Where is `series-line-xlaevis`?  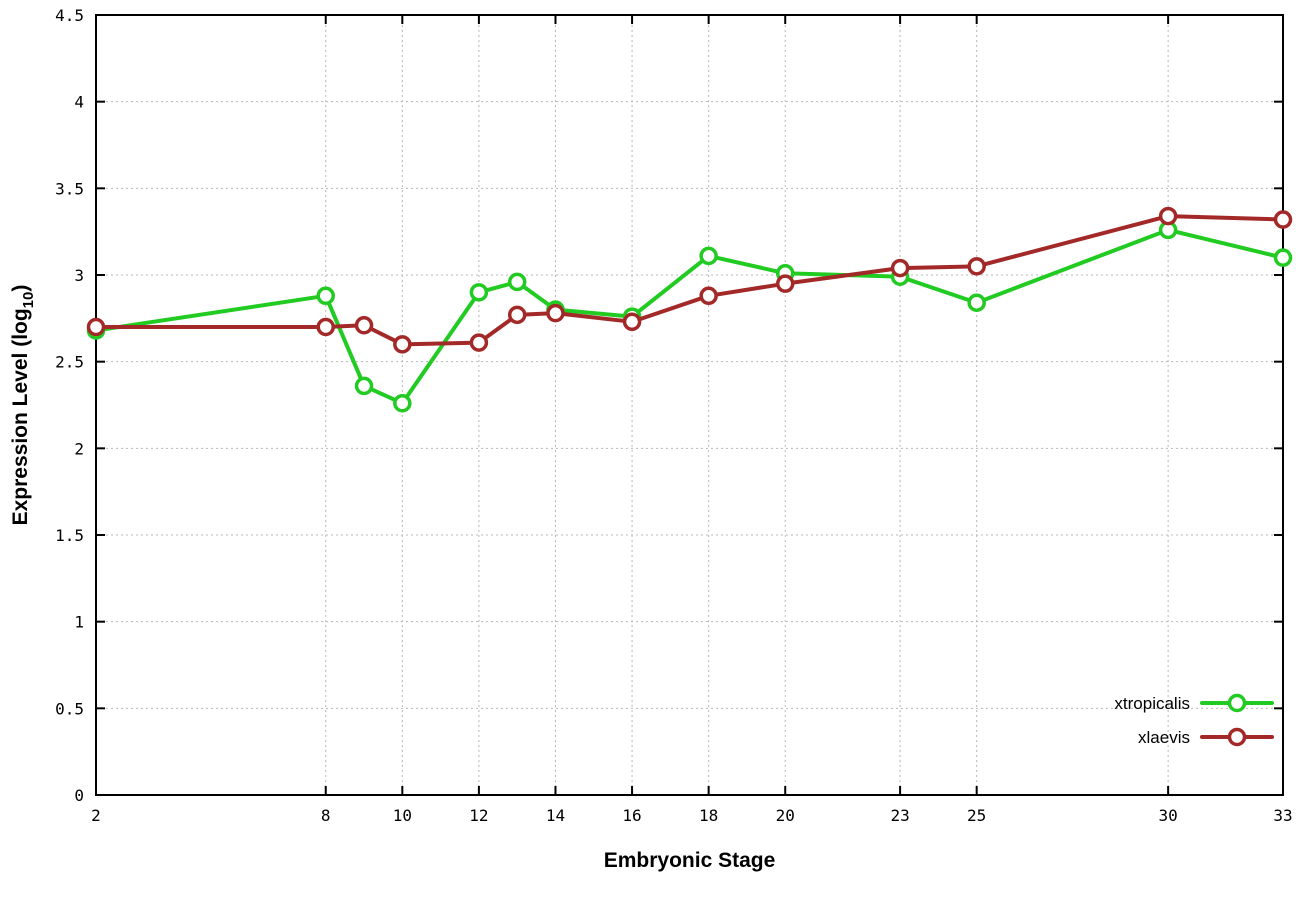 series-line-xlaevis is located at coordinates (689, 280).